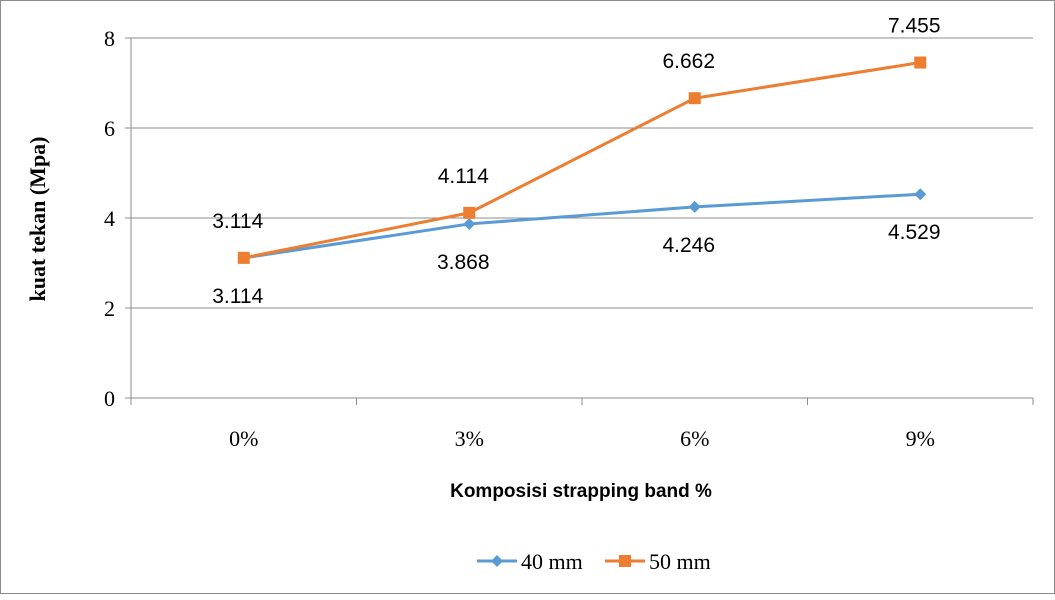 The height and width of the screenshot is (600, 1055). Describe the element at coordinates (688, 61) in the screenshot. I see `data-label: 6.662` at that location.